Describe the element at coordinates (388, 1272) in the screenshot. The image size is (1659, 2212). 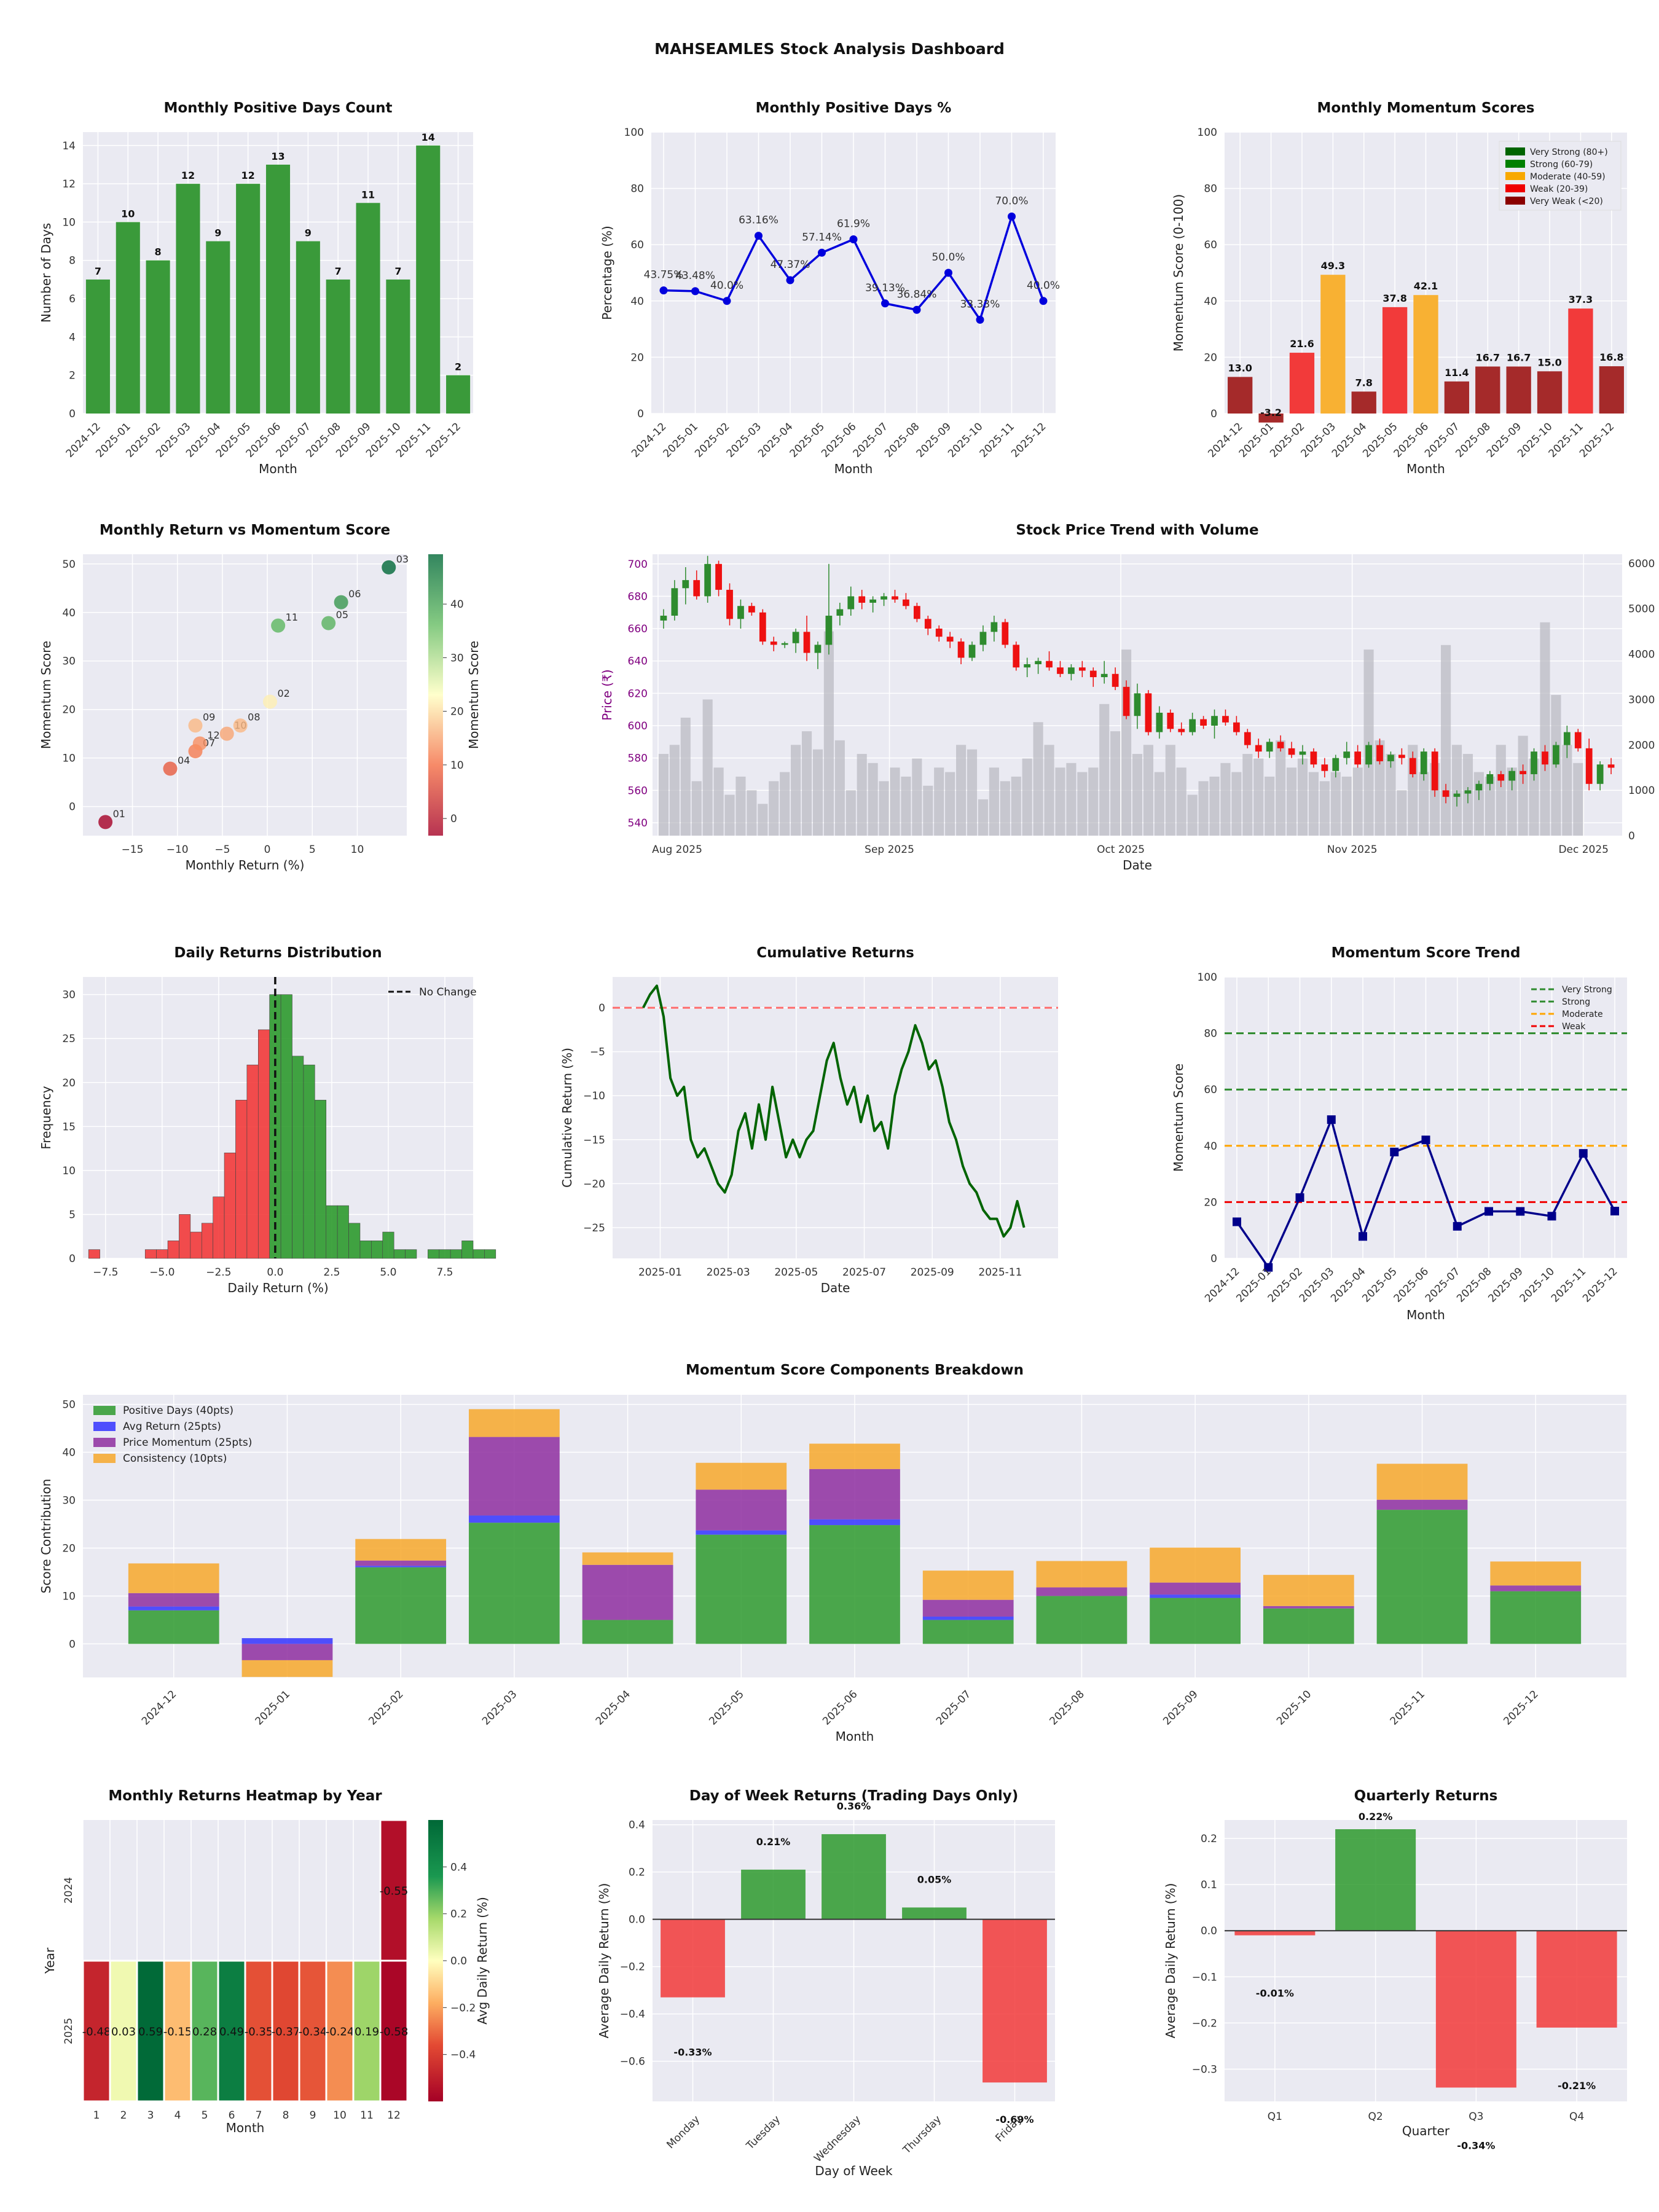
I see `x-tick-label: 5.0` at that location.